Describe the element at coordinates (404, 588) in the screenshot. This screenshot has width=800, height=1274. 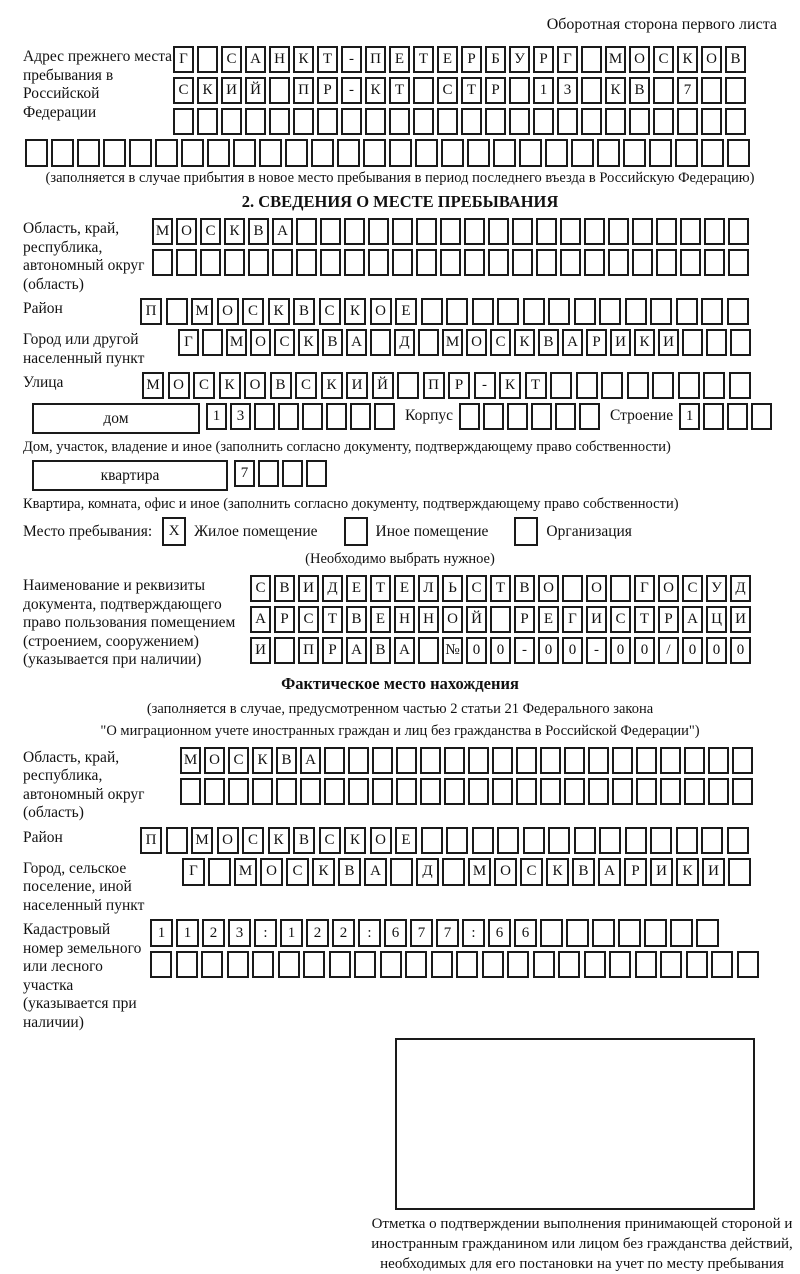
I see `grid-cell: Е` at that location.